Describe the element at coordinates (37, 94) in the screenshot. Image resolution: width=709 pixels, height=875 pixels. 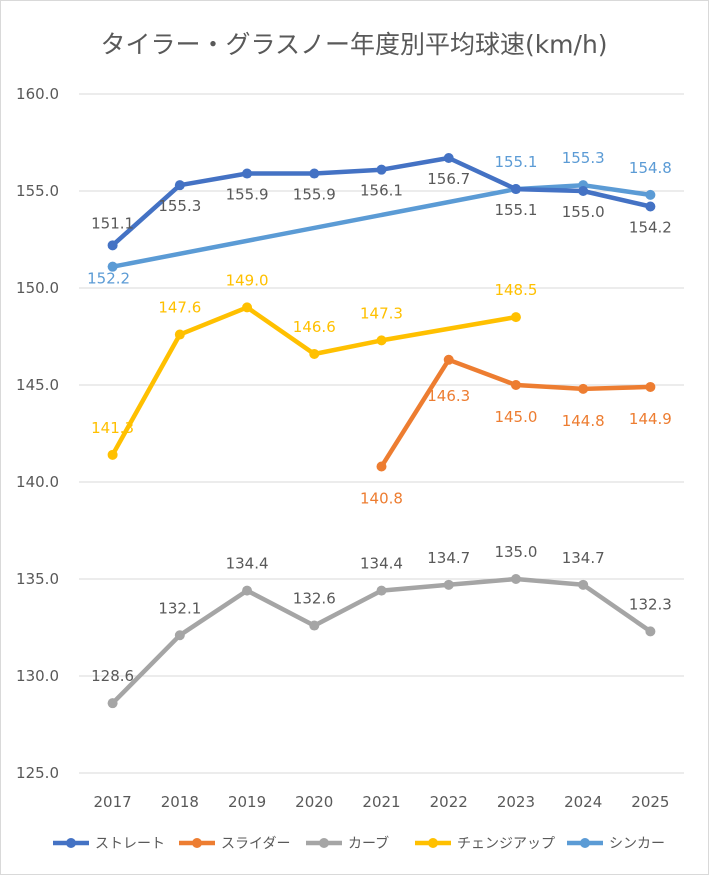
I see `y-tick-label: 160.0` at that location.